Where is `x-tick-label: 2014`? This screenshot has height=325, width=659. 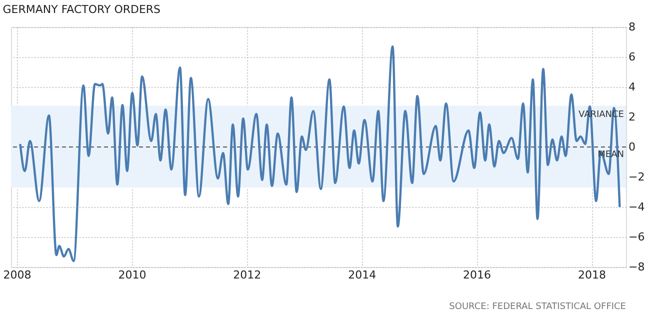 x-tick-label: 2014 is located at coordinates (362, 275).